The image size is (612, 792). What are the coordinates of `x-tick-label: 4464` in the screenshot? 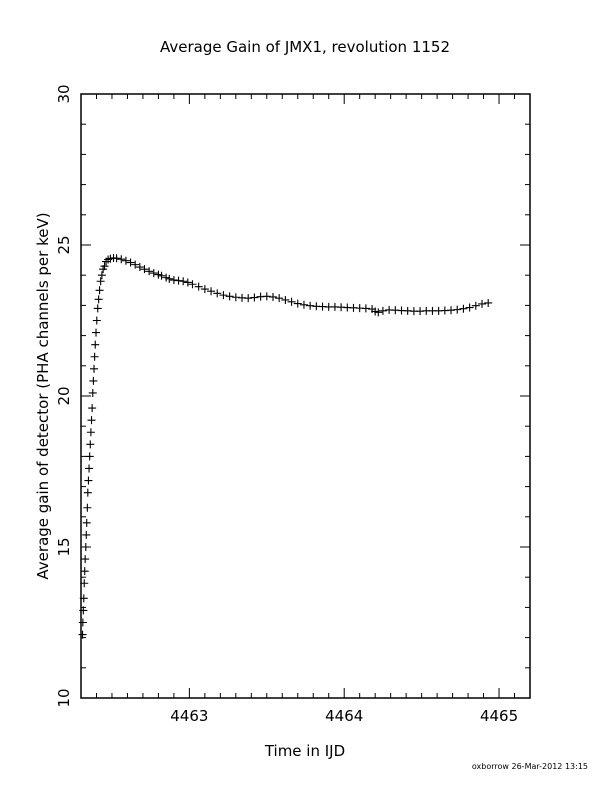 It's located at (344, 716).